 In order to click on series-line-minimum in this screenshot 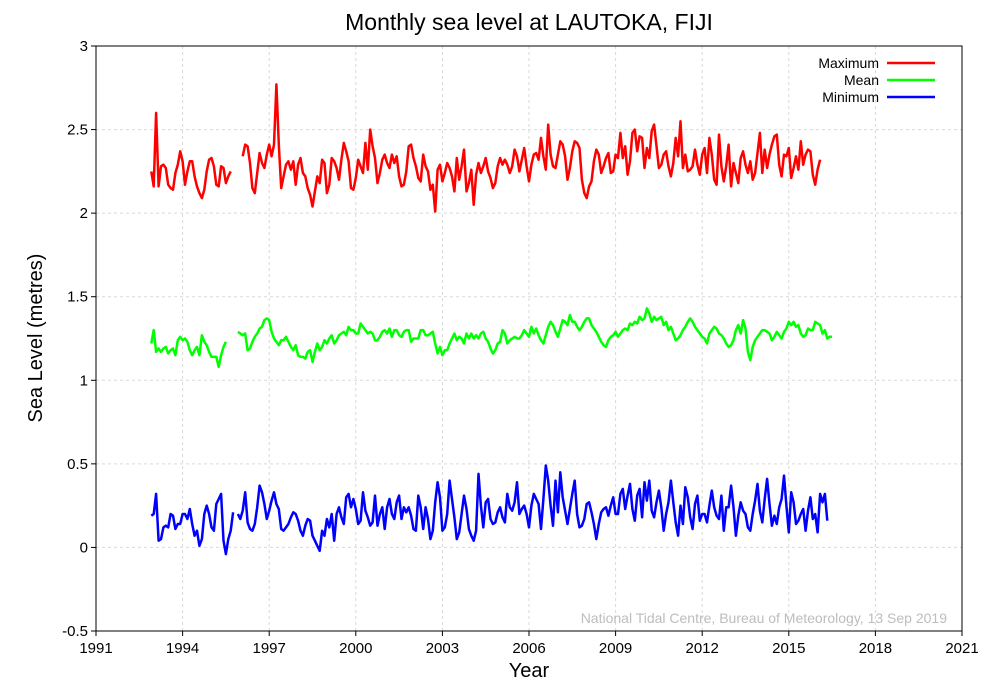, I will do `click(489, 510)`.